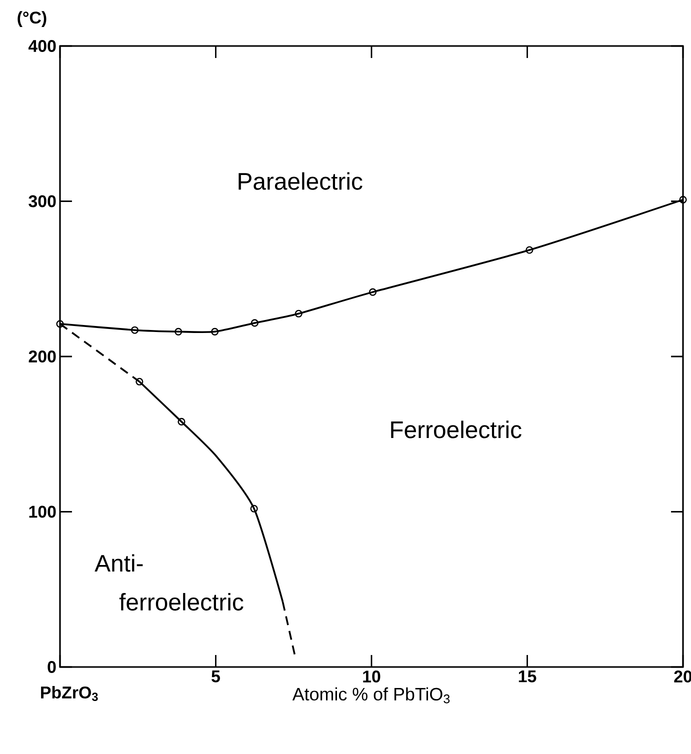 The image size is (691, 754). I want to click on y-tick-label: 400, so click(42, 46).